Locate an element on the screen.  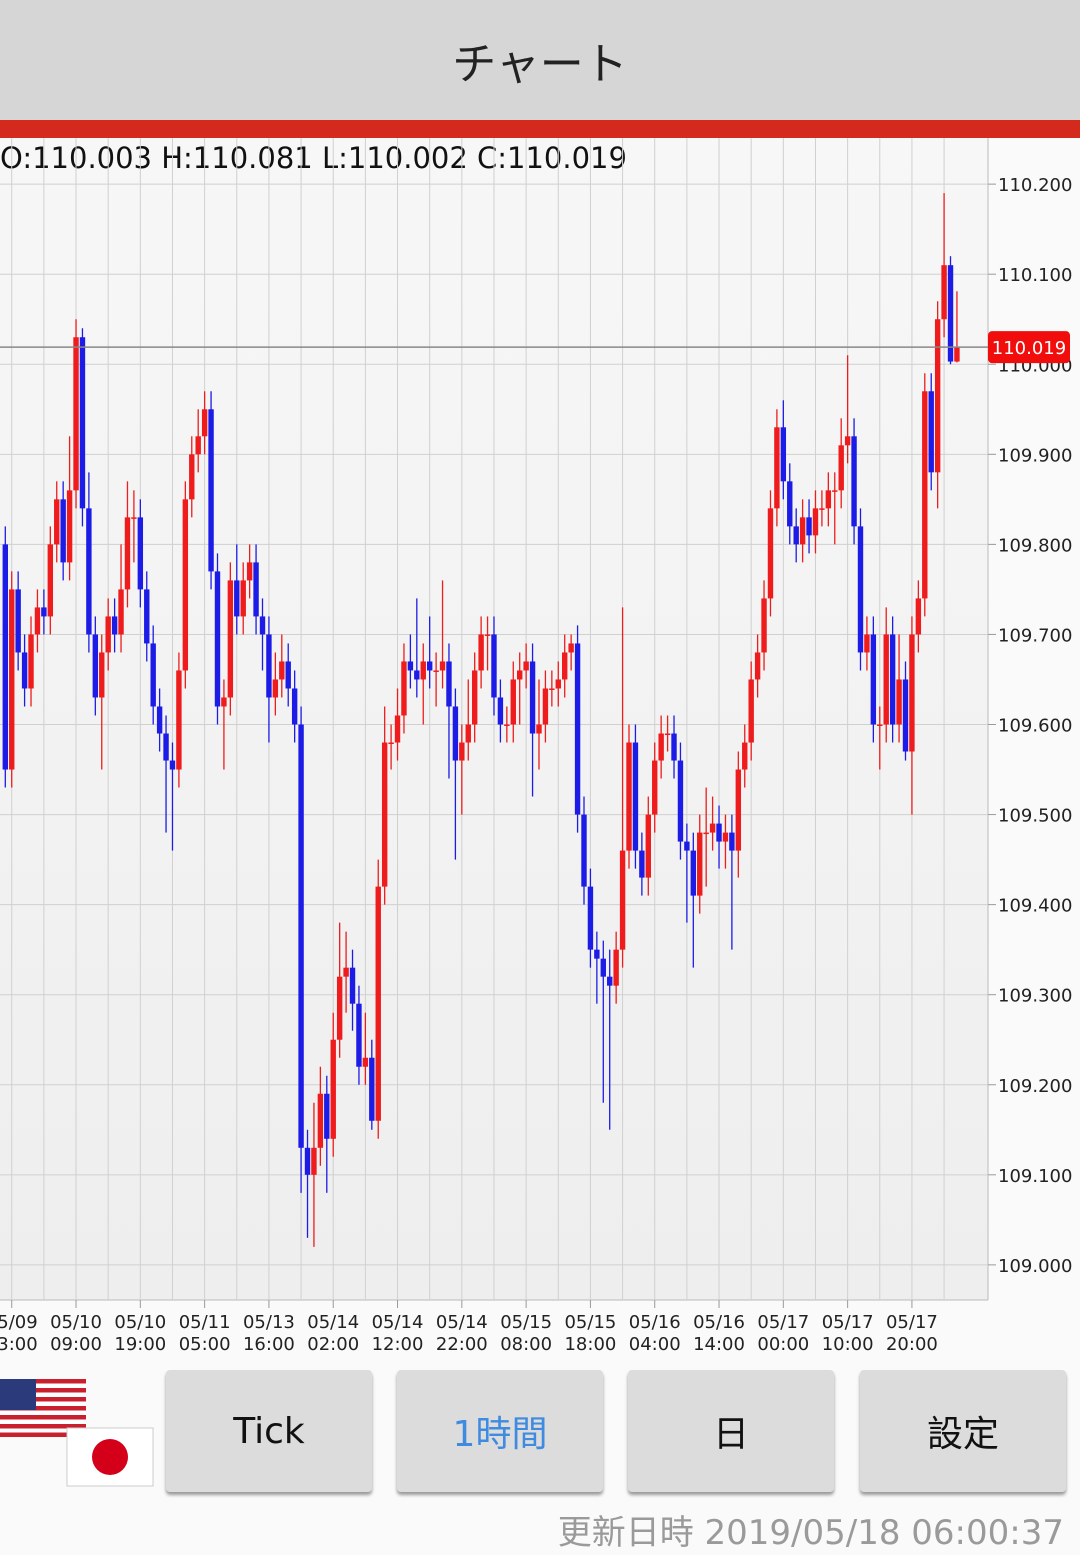
hour-button: 1時間 is located at coordinates (500, 1431).